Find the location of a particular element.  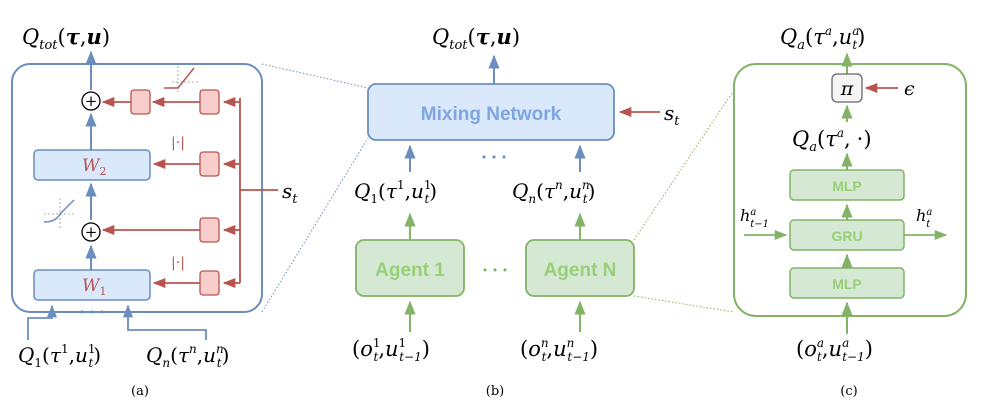

mlp-top-box is located at coordinates (847, 185).